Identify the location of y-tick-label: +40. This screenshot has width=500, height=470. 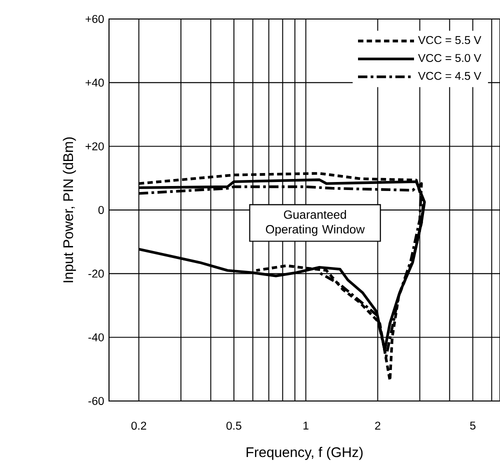
(95, 82).